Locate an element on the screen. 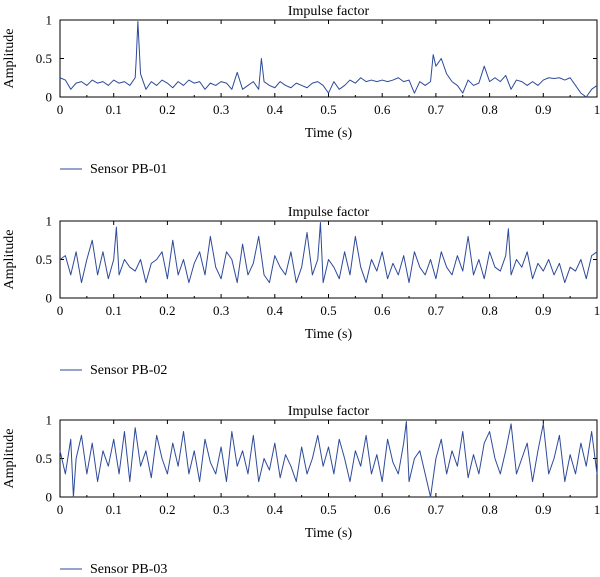 The width and height of the screenshot is (600, 577). legend-label: Sensor PB-01 is located at coordinates (128, 169).